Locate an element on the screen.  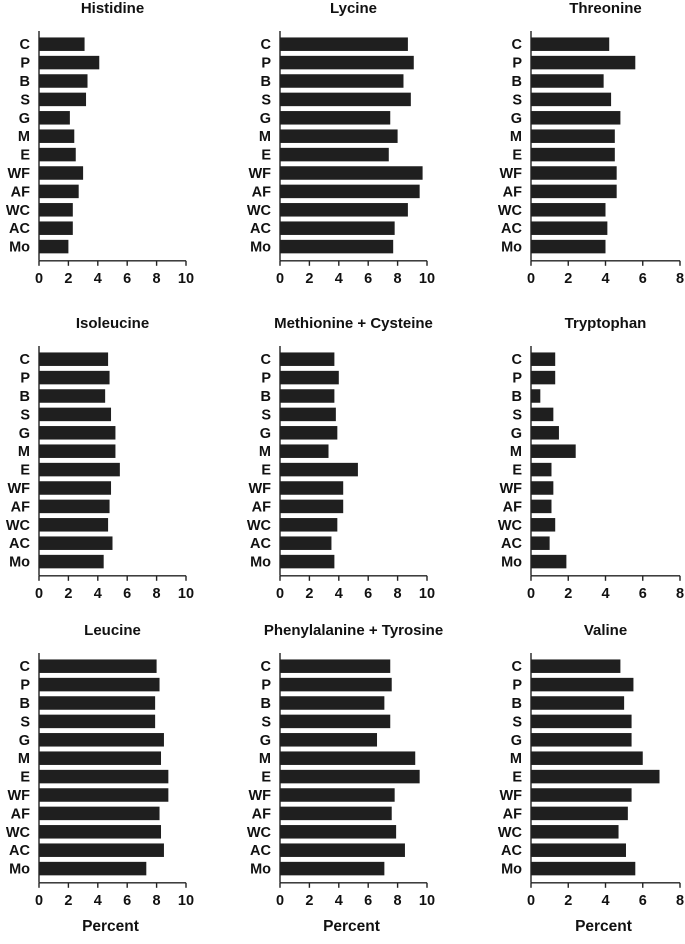
x-axis-label: Percent is located at coordinates (603, 926).